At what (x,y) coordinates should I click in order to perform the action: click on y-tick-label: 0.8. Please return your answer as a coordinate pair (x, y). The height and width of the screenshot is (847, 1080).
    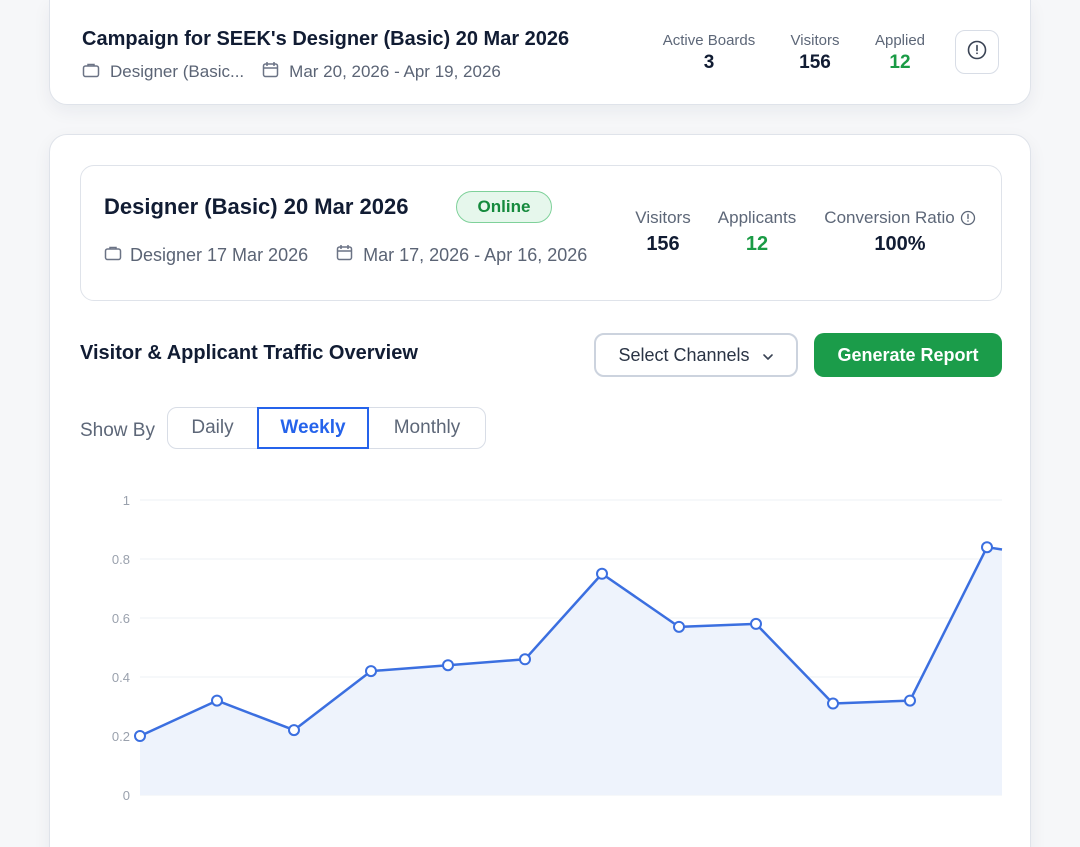
    Looking at the image, I should click on (121, 559).